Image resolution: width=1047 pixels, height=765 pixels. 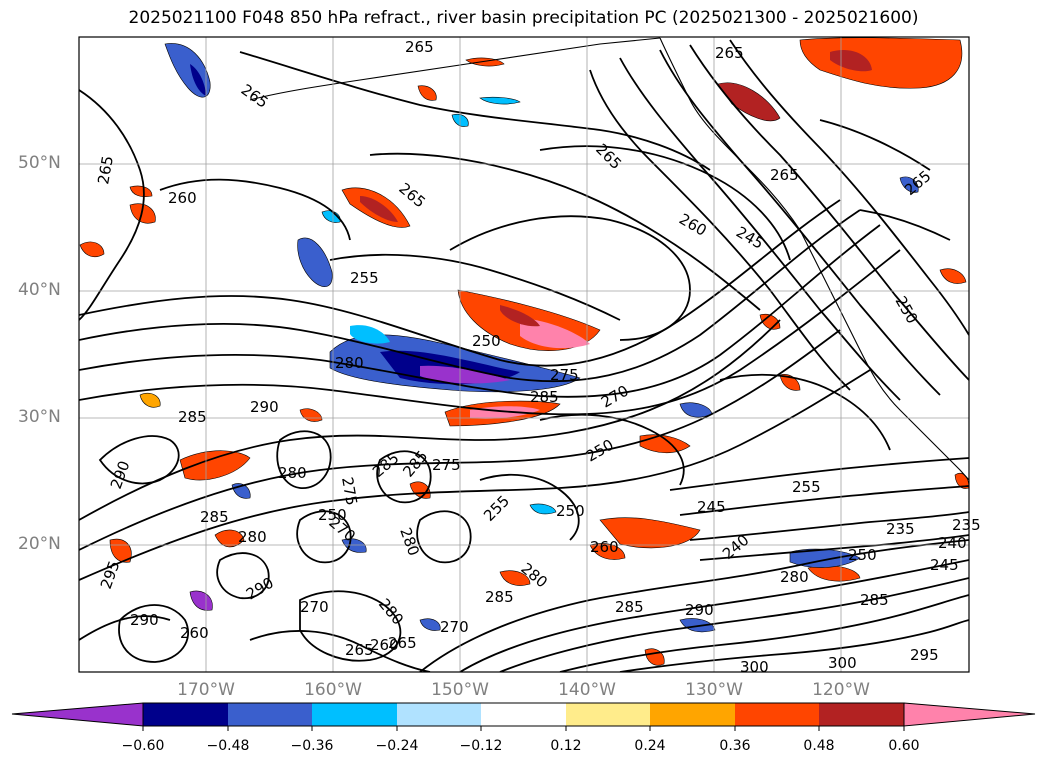 I want to click on colorbar-tick-label: 0.48, so click(x=819, y=746).